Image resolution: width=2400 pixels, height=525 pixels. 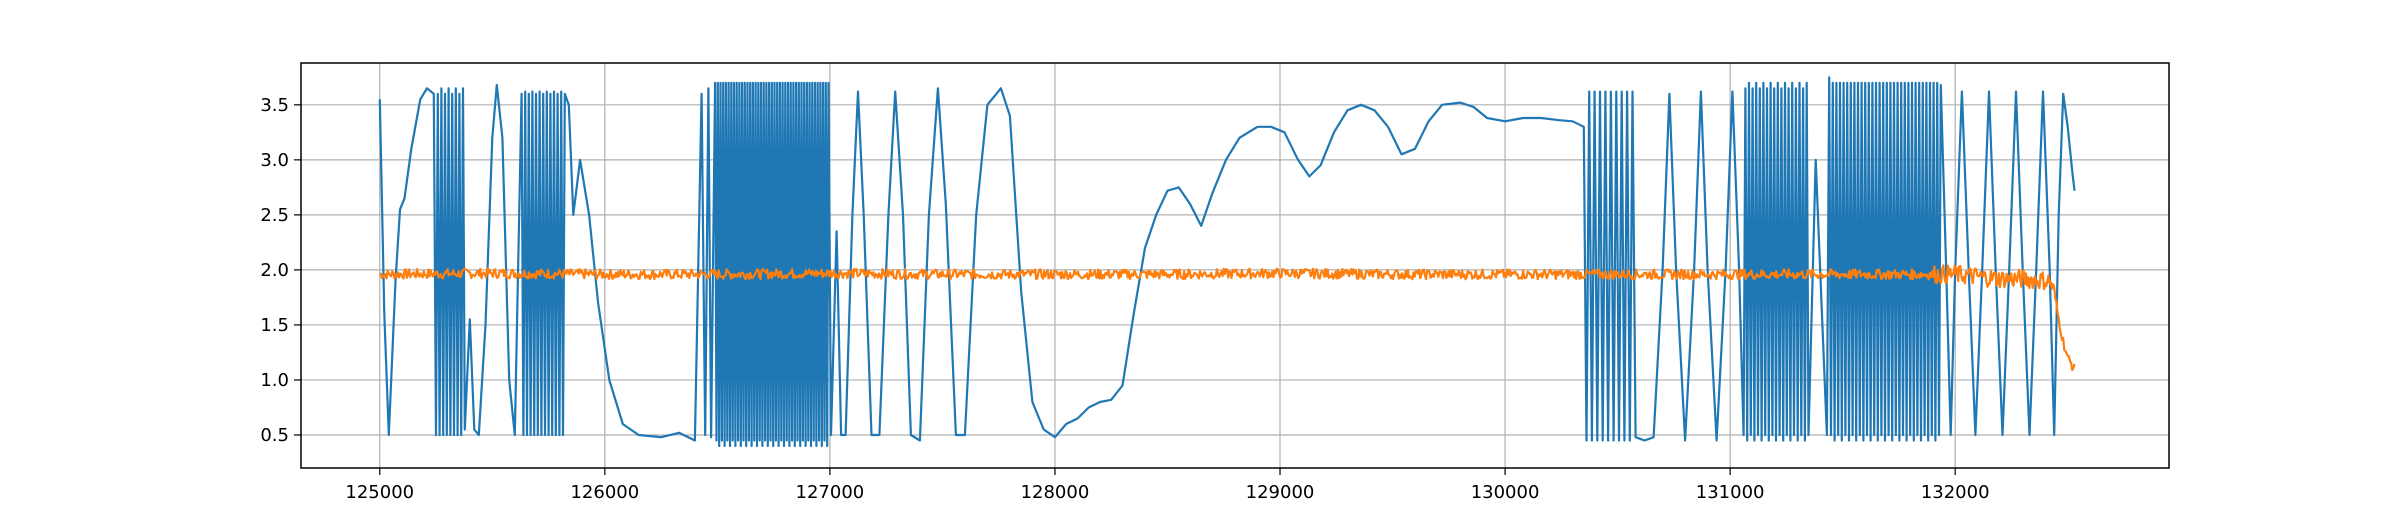 What do you see at coordinates (274, 270) in the screenshot?
I see `y-tick-label: 2.0` at bounding box center [274, 270].